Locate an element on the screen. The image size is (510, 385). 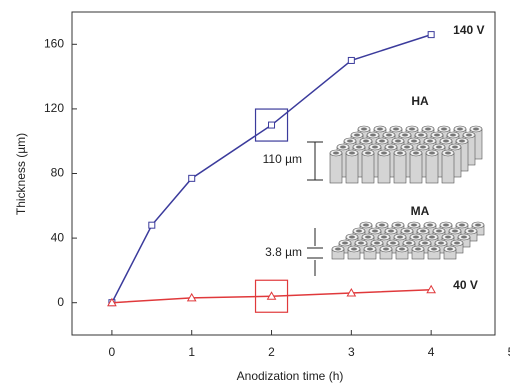
series-label: 140 V is located at coordinates (468, 30).